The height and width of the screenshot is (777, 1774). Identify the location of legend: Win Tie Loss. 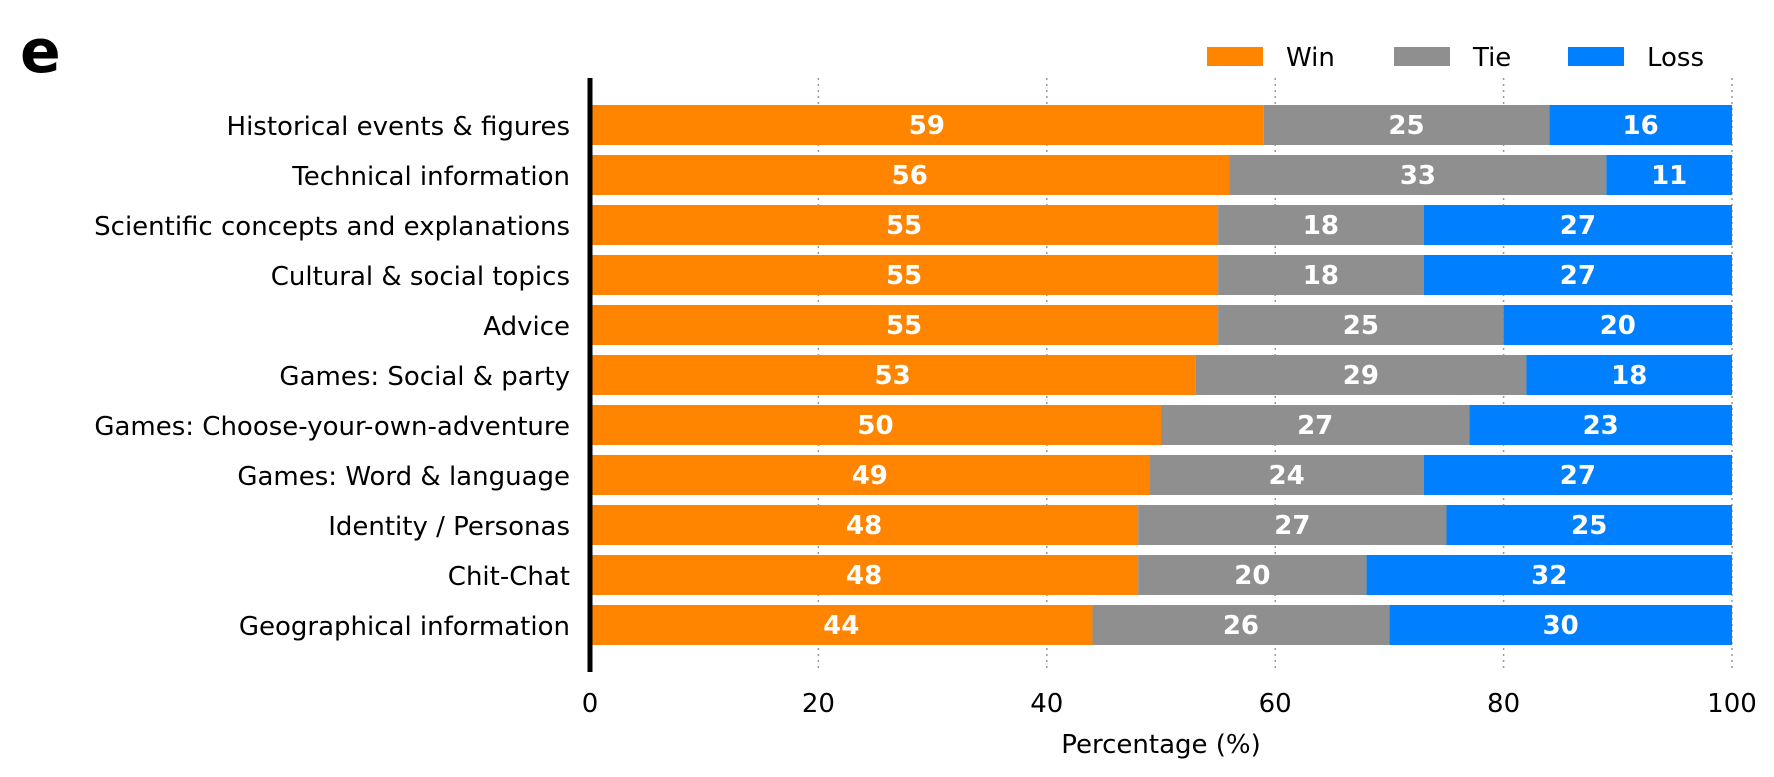
(1455, 58).